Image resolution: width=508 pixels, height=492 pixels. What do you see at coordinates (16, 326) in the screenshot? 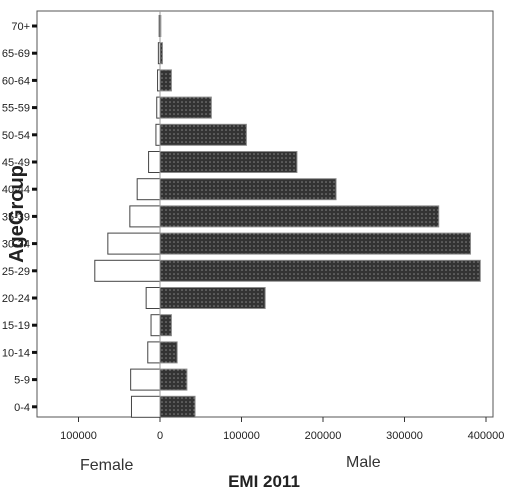
I see `y-tick-label: 15-19` at bounding box center [16, 326].